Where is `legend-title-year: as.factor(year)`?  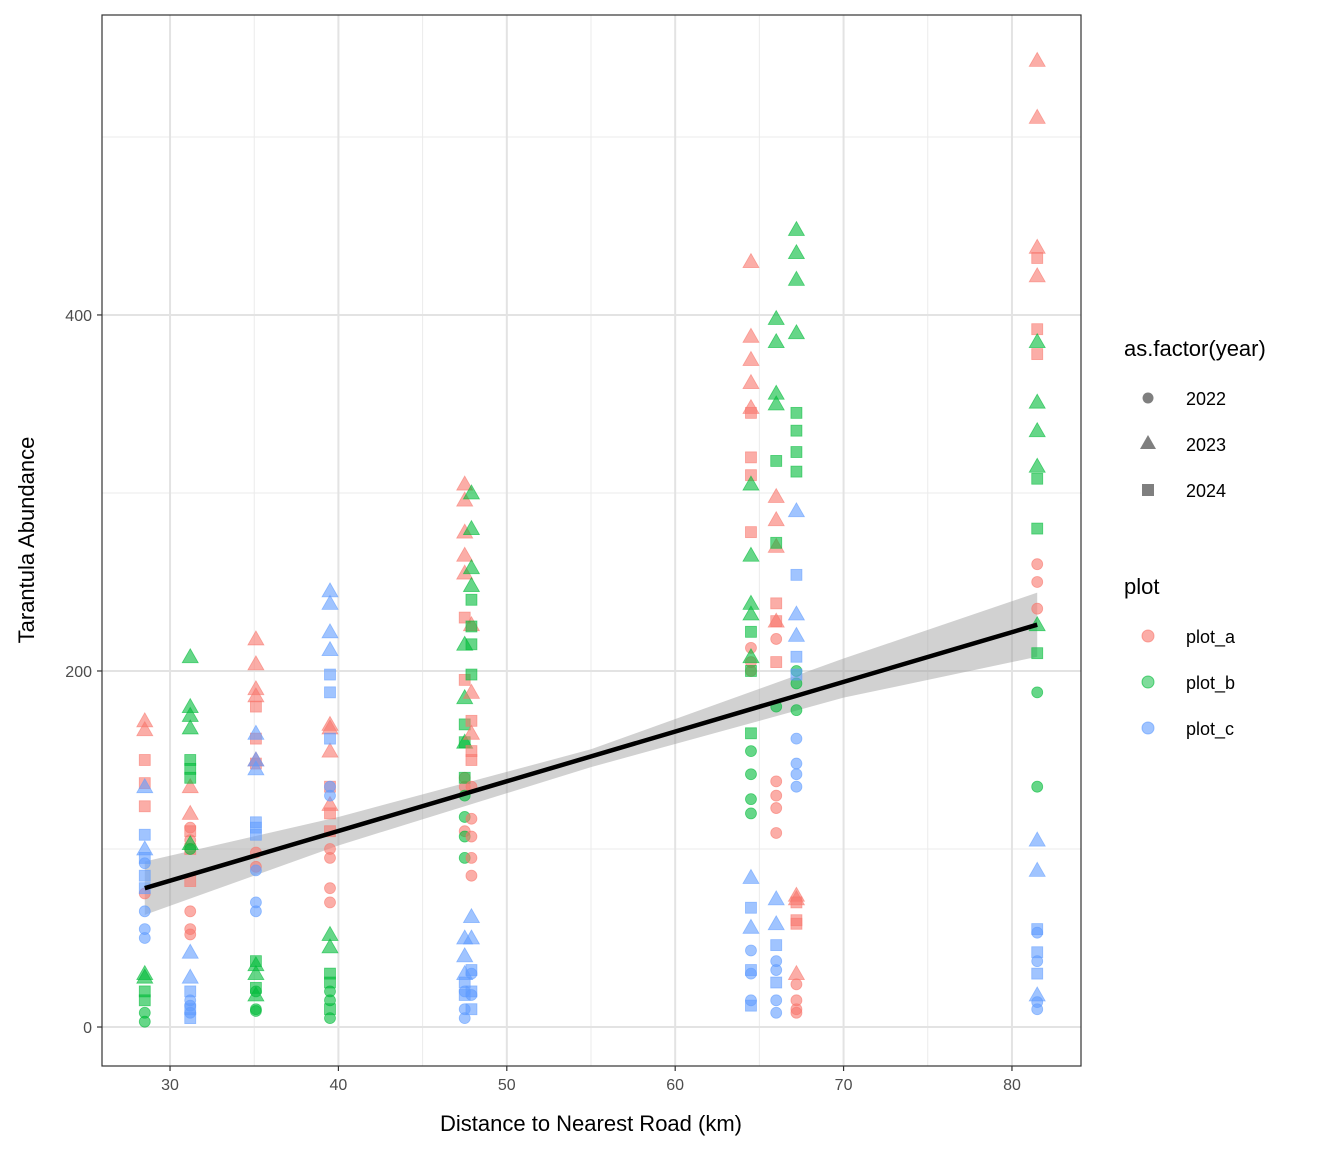 legend-title-year: as.factor(year) is located at coordinates (1195, 348).